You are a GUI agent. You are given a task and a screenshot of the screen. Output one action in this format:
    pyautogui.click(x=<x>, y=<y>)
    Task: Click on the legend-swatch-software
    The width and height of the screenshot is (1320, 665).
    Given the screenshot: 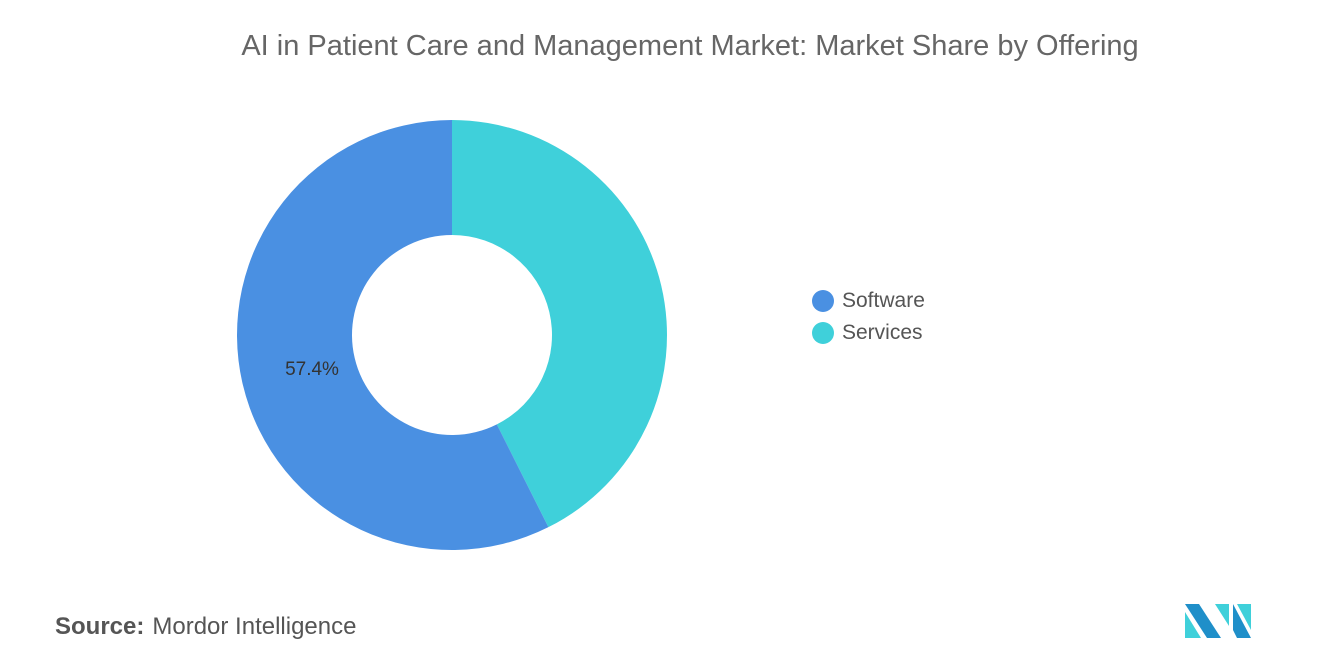 What is the action you would take?
    pyautogui.click(x=823, y=301)
    